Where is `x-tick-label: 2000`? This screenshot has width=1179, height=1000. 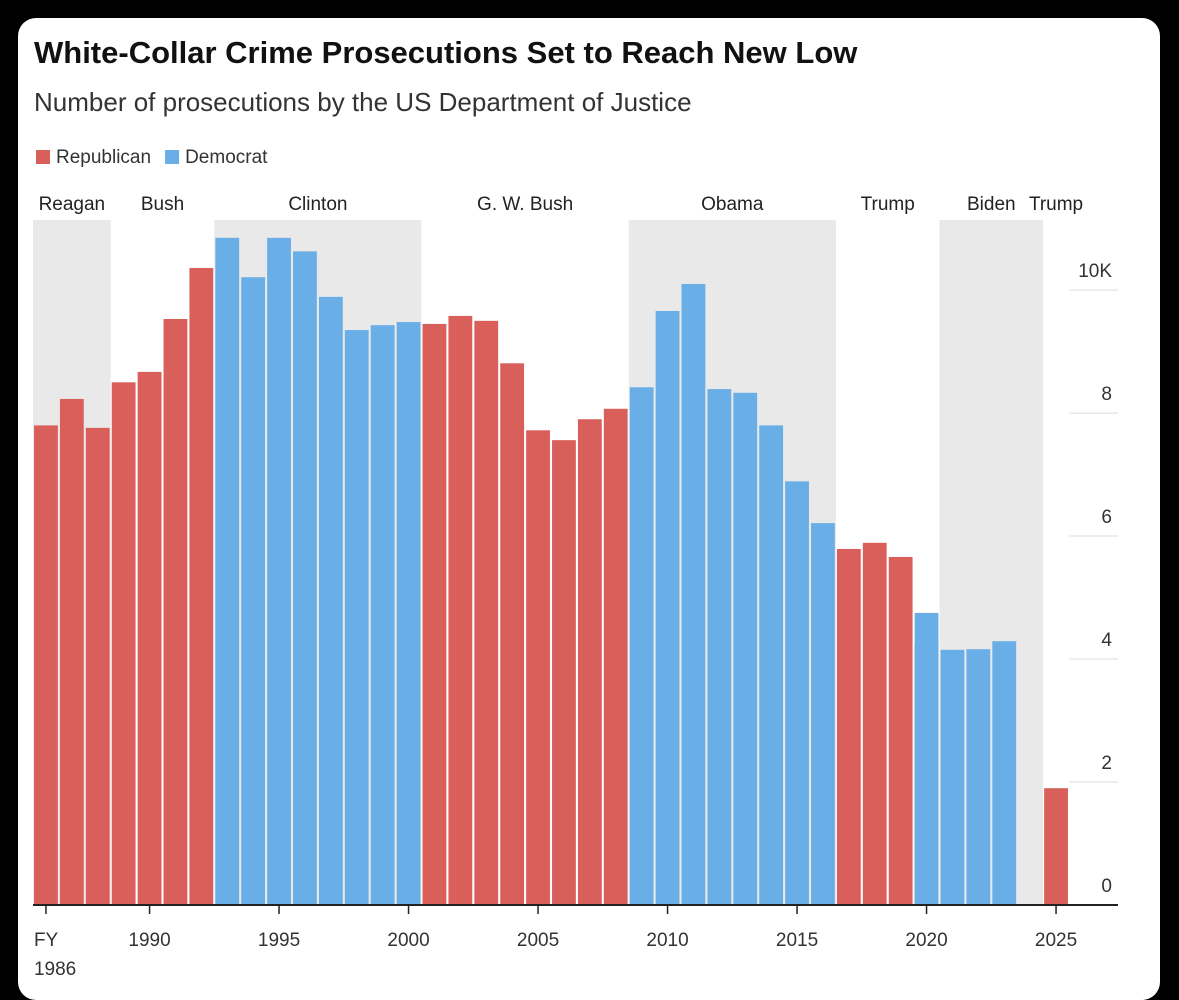 x-tick-label: 2000 is located at coordinates (408, 940).